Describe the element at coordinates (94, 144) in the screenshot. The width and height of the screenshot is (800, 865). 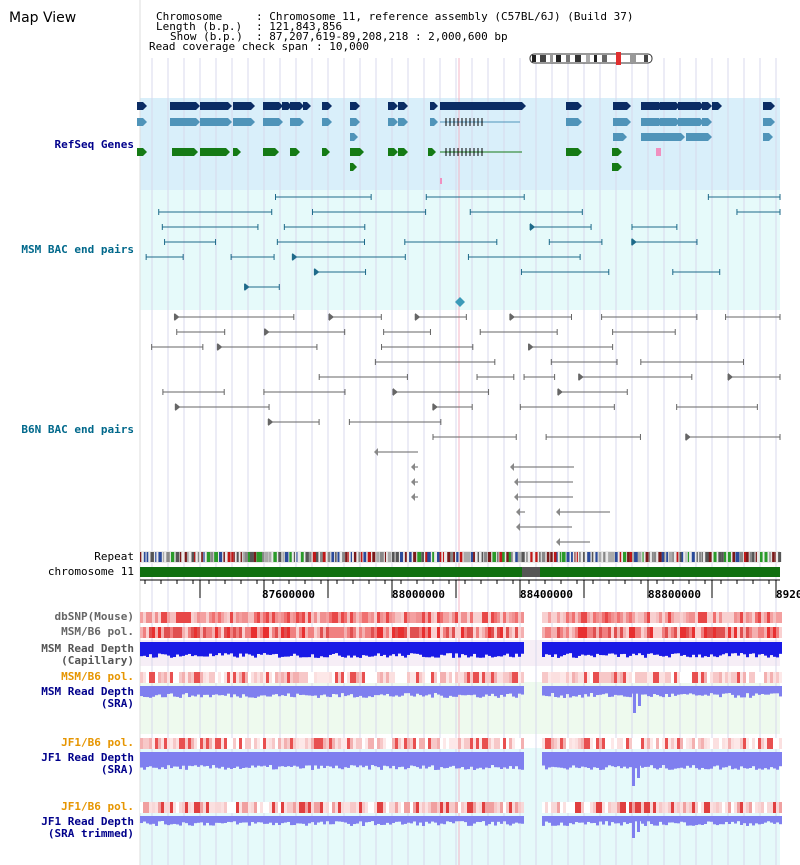
I see `track-label-refseq: RefSeq Genes` at that location.